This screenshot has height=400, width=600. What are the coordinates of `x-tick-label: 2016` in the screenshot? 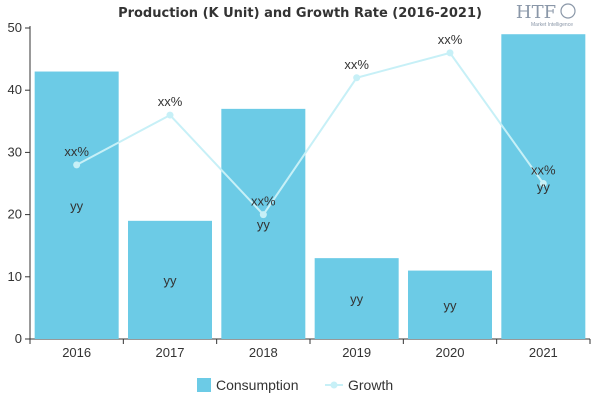 It's located at (76, 352).